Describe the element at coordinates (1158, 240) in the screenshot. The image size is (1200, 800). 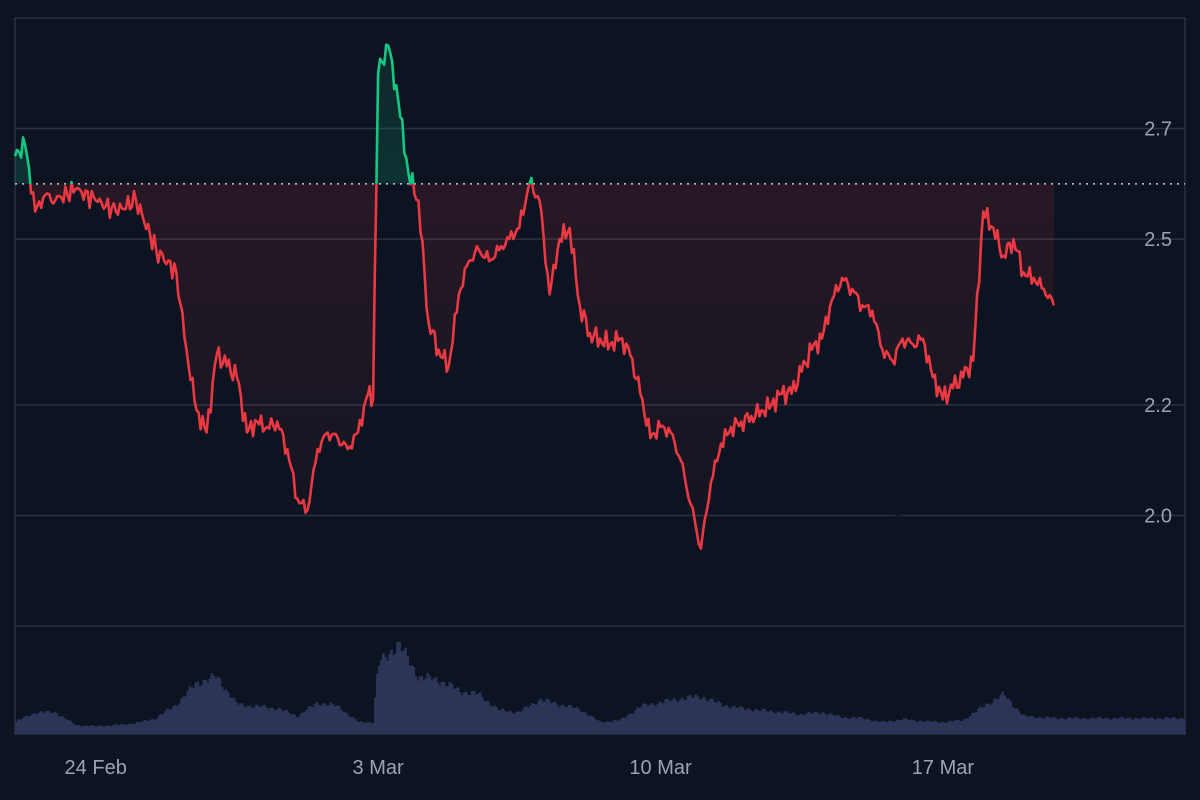
I see `y-tick-label: 2.5` at that location.